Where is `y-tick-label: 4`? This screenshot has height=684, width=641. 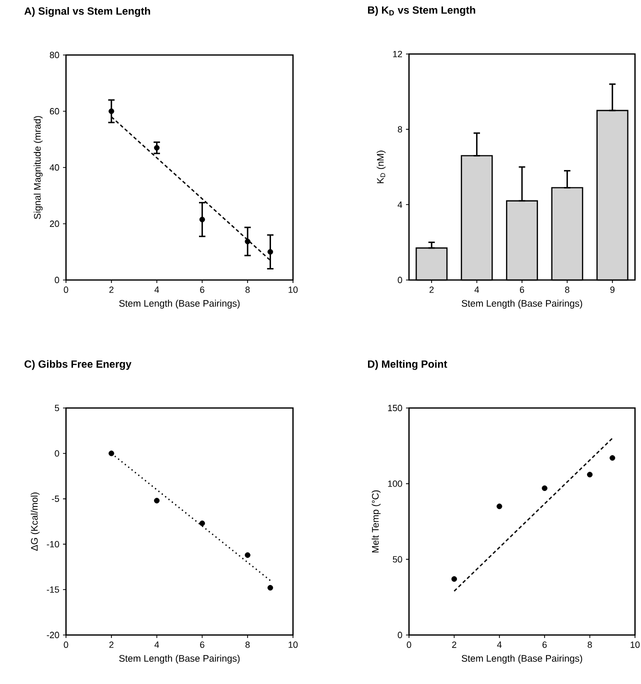
y-tick-label: 4 is located at coordinates (400, 205).